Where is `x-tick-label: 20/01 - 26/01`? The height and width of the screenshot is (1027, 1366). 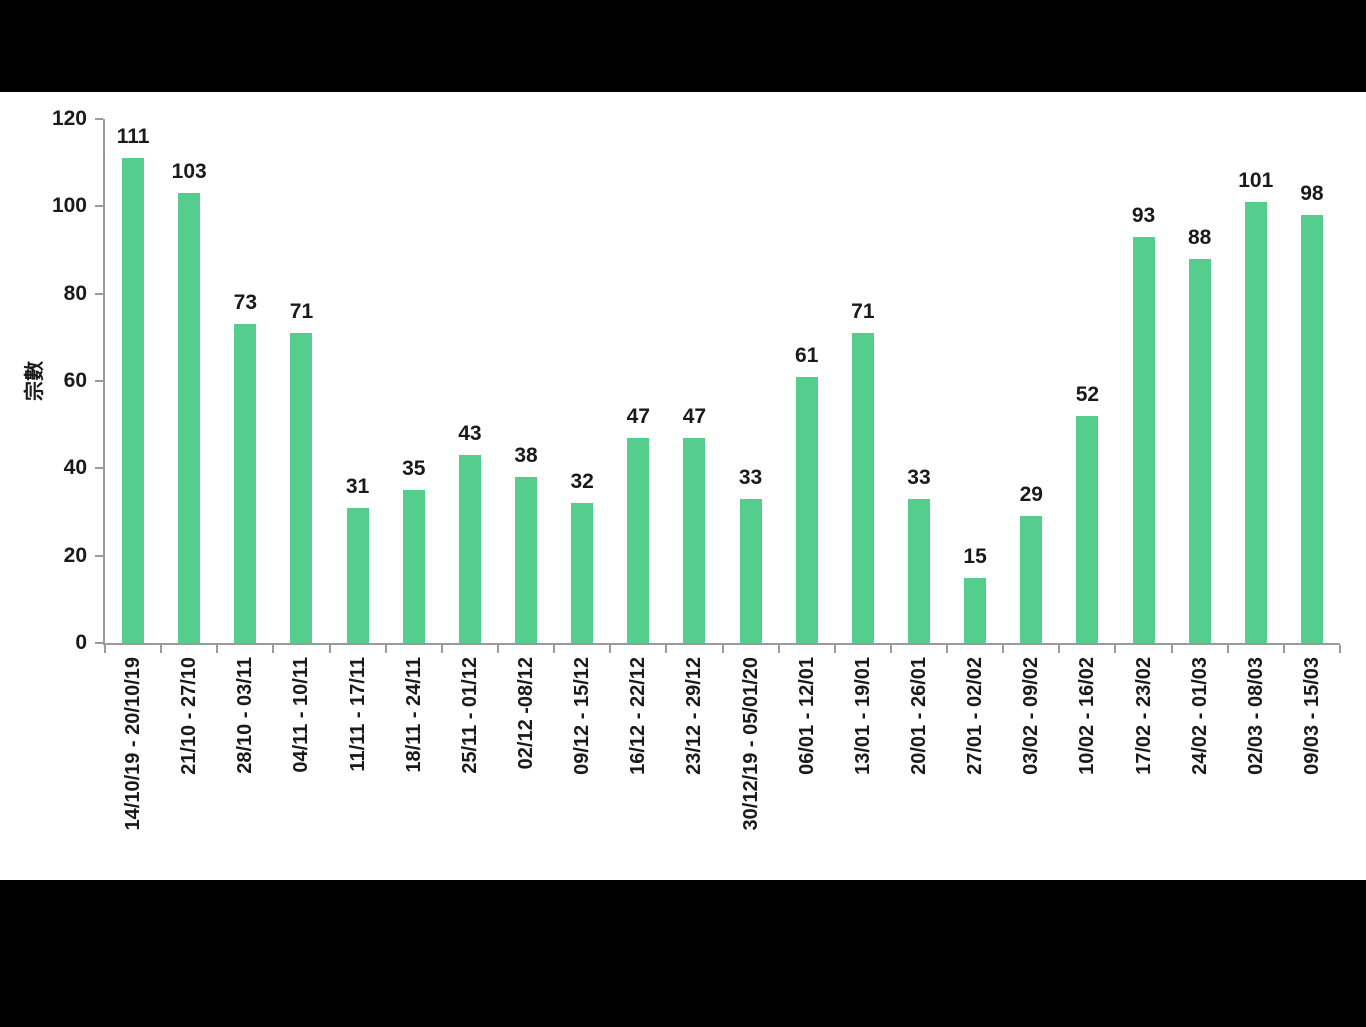
x-tick-label: 20/01 - 26/01 is located at coordinates (918, 716).